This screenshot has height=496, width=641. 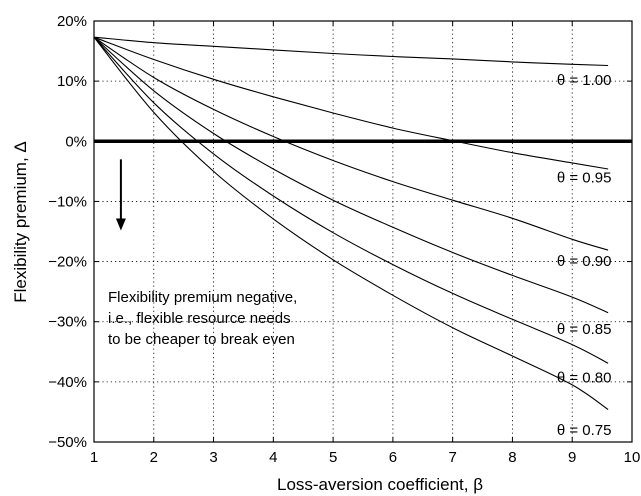 I want to click on series-label: θ = 0.95, so click(x=584, y=177).